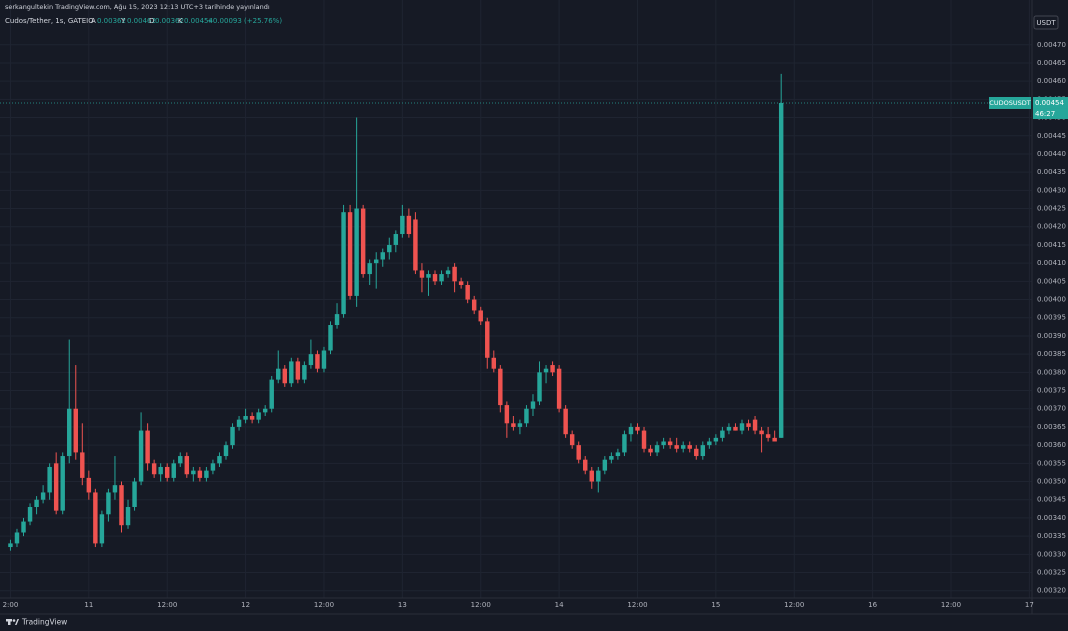 The width and height of the screenshot is (1068, 631). I want to click on low-label: D, so click(151, 21).